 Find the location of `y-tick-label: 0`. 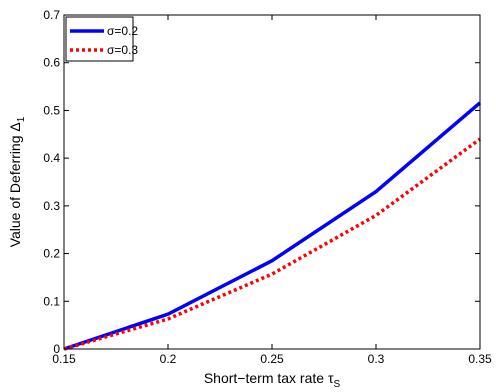

y-tick-label: 0 is located at coordinates (56, 349).